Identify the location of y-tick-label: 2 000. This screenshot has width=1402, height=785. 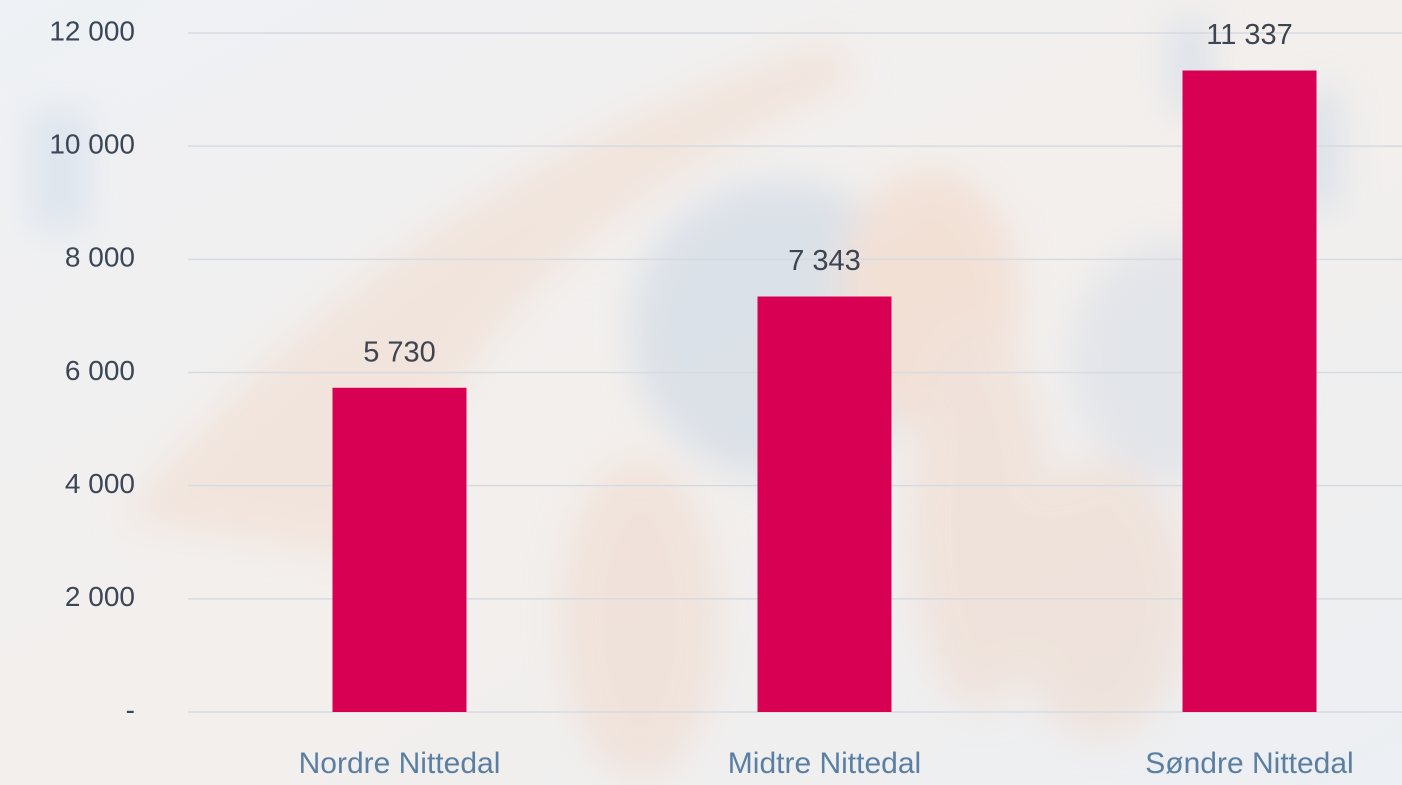
(100, 596).